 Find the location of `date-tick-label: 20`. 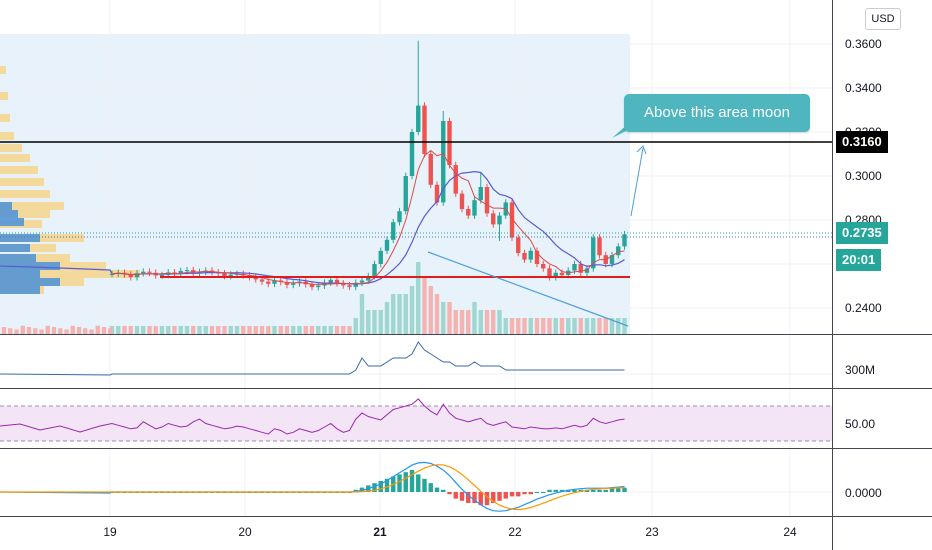

date-tick-label: 20 is located at coordinates (245, 532).